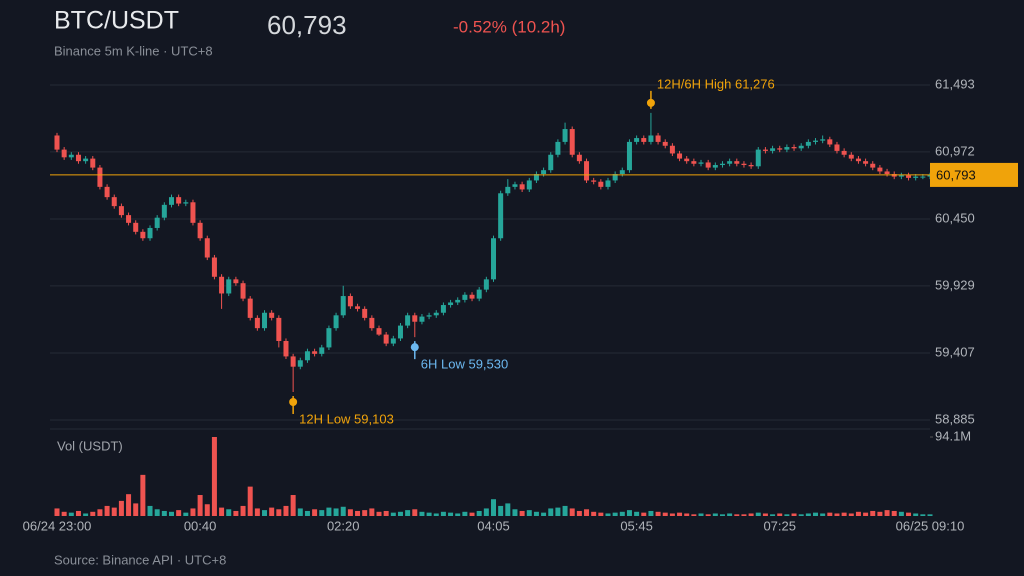 This screenshot has width=1024, height=576. What do you see at coordinates (464, 364) in the screenshot?
I see `annotation-label: 6H Low 59,530` at bounding box center [464, 364].